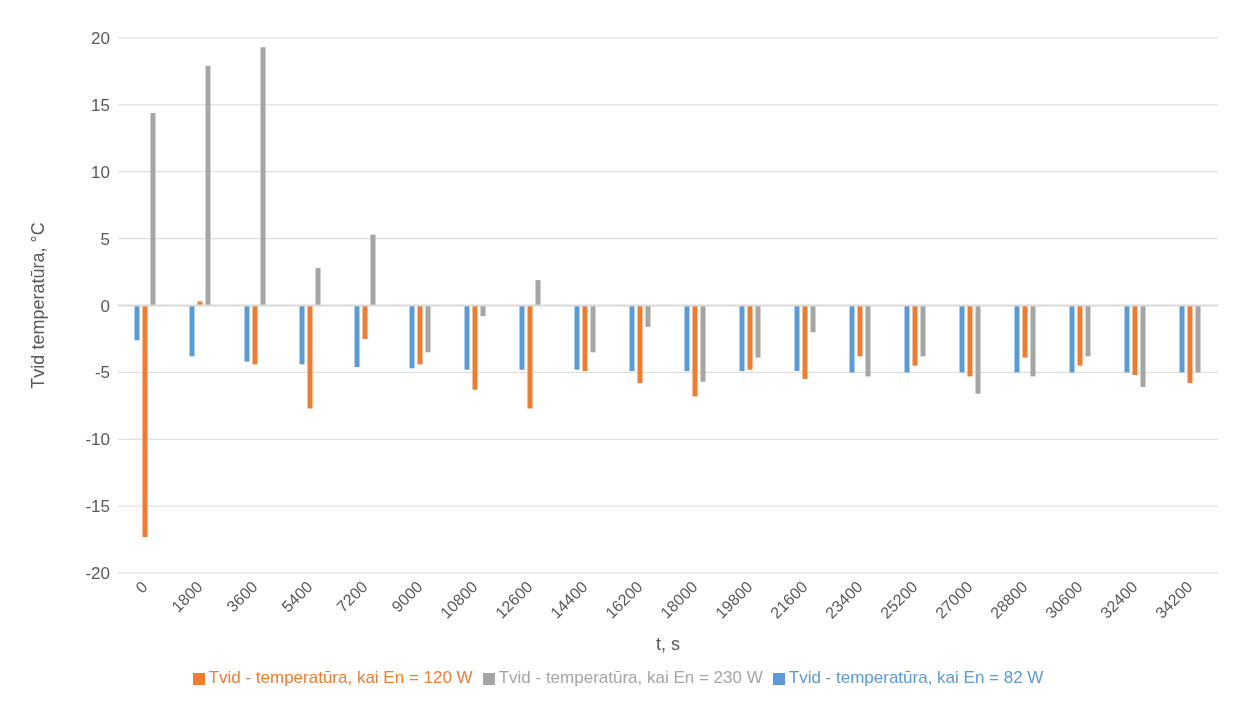  I want to click on y-tick-label: -20, so click(97, 574).